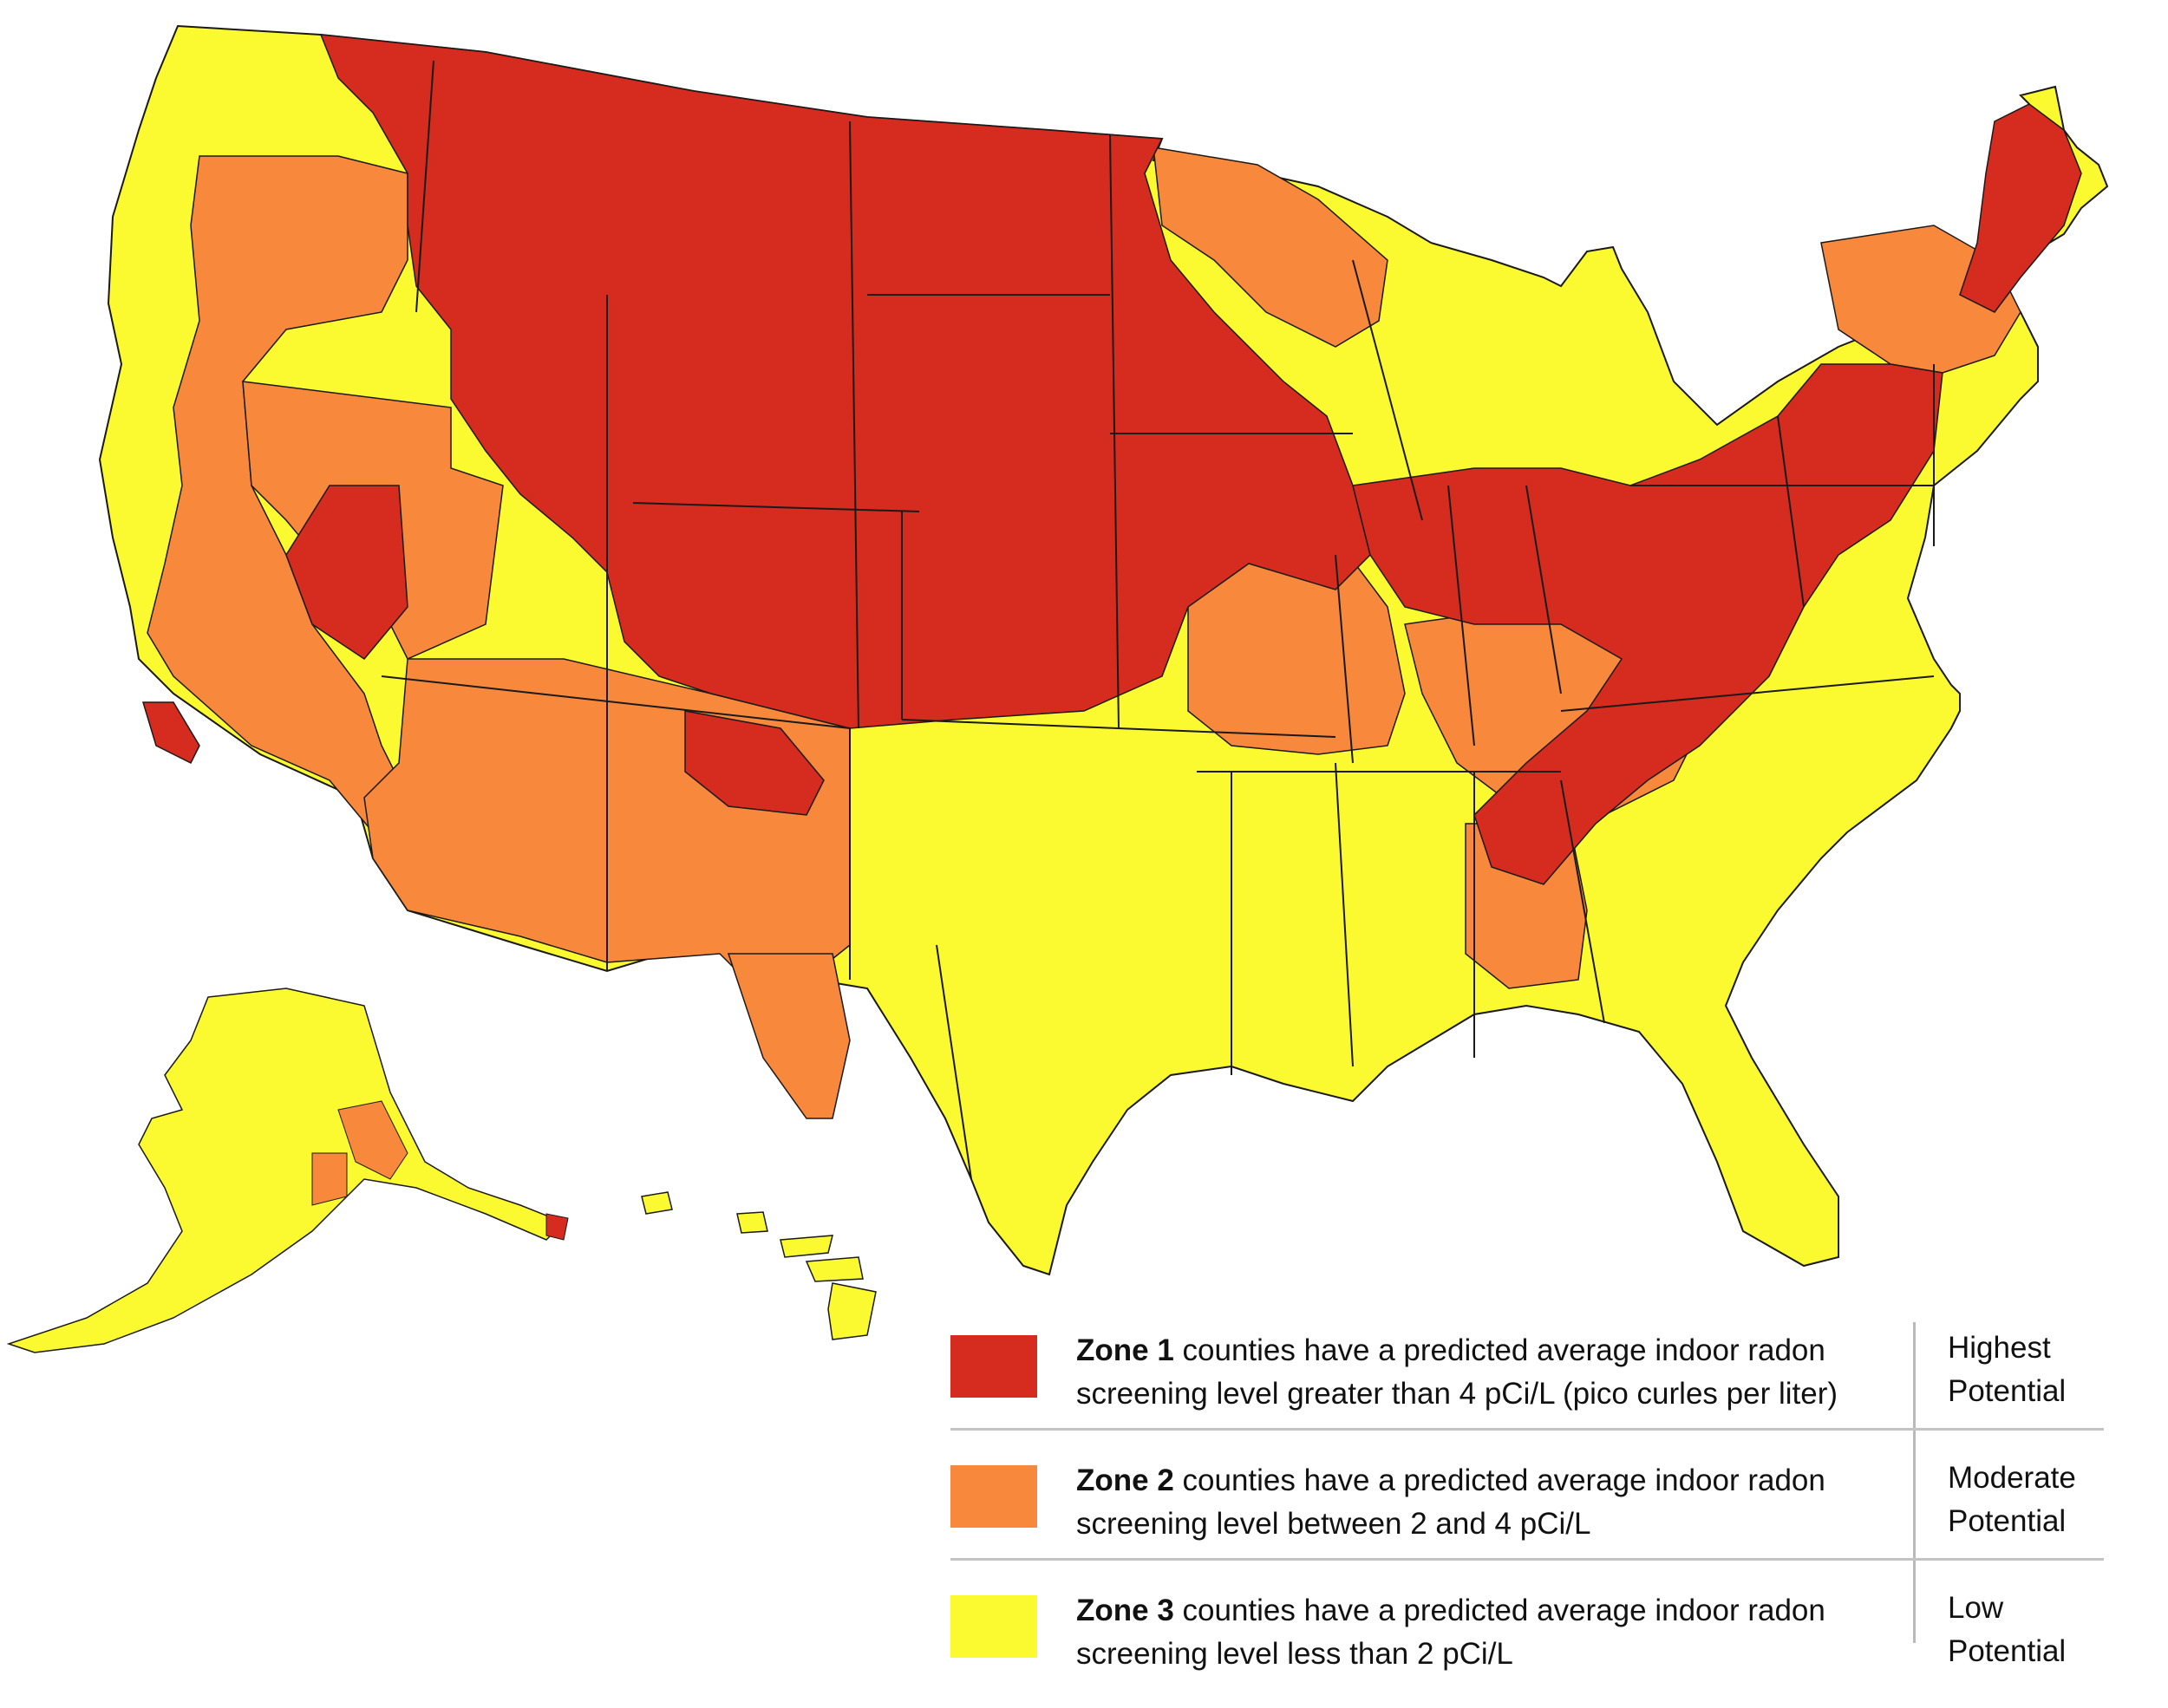 The image size is (2168, 1708). I want to click on alaska-zone2-a, so click(372, 1140).